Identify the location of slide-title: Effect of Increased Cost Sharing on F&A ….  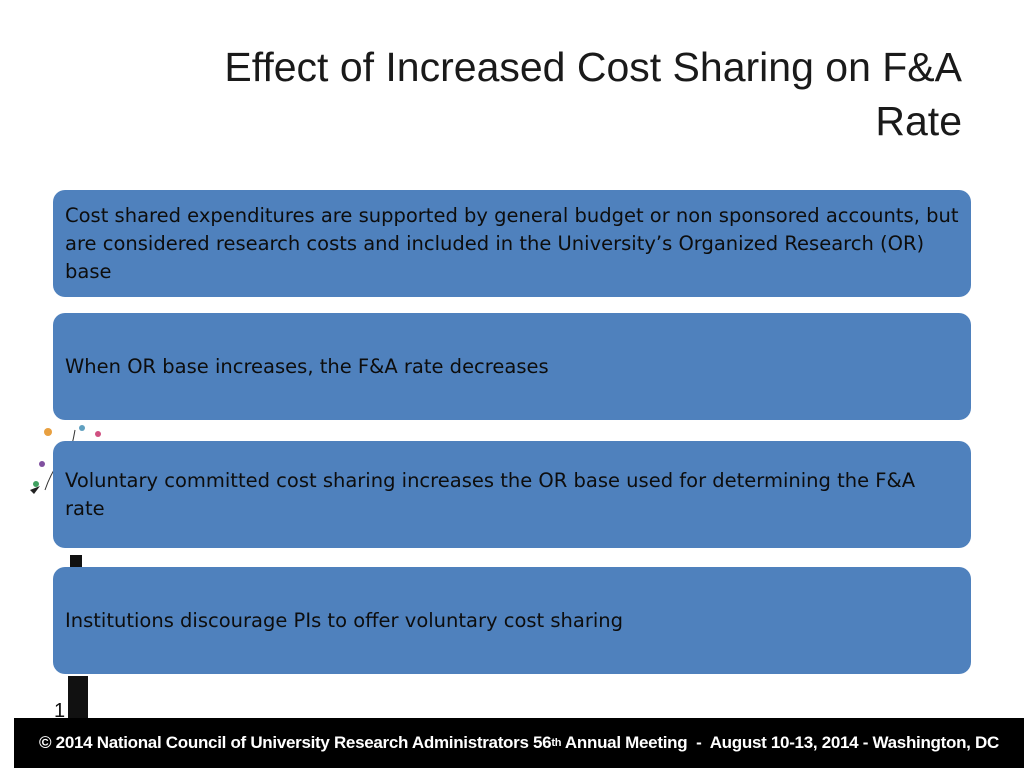
(532, 94).